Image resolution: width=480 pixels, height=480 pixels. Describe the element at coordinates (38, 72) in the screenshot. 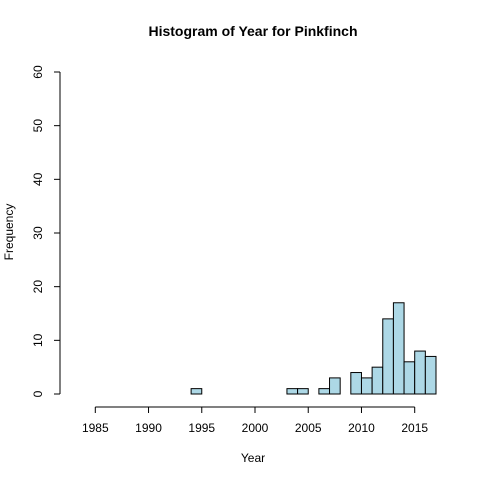

I see `y-tick-label: 60` at that location.